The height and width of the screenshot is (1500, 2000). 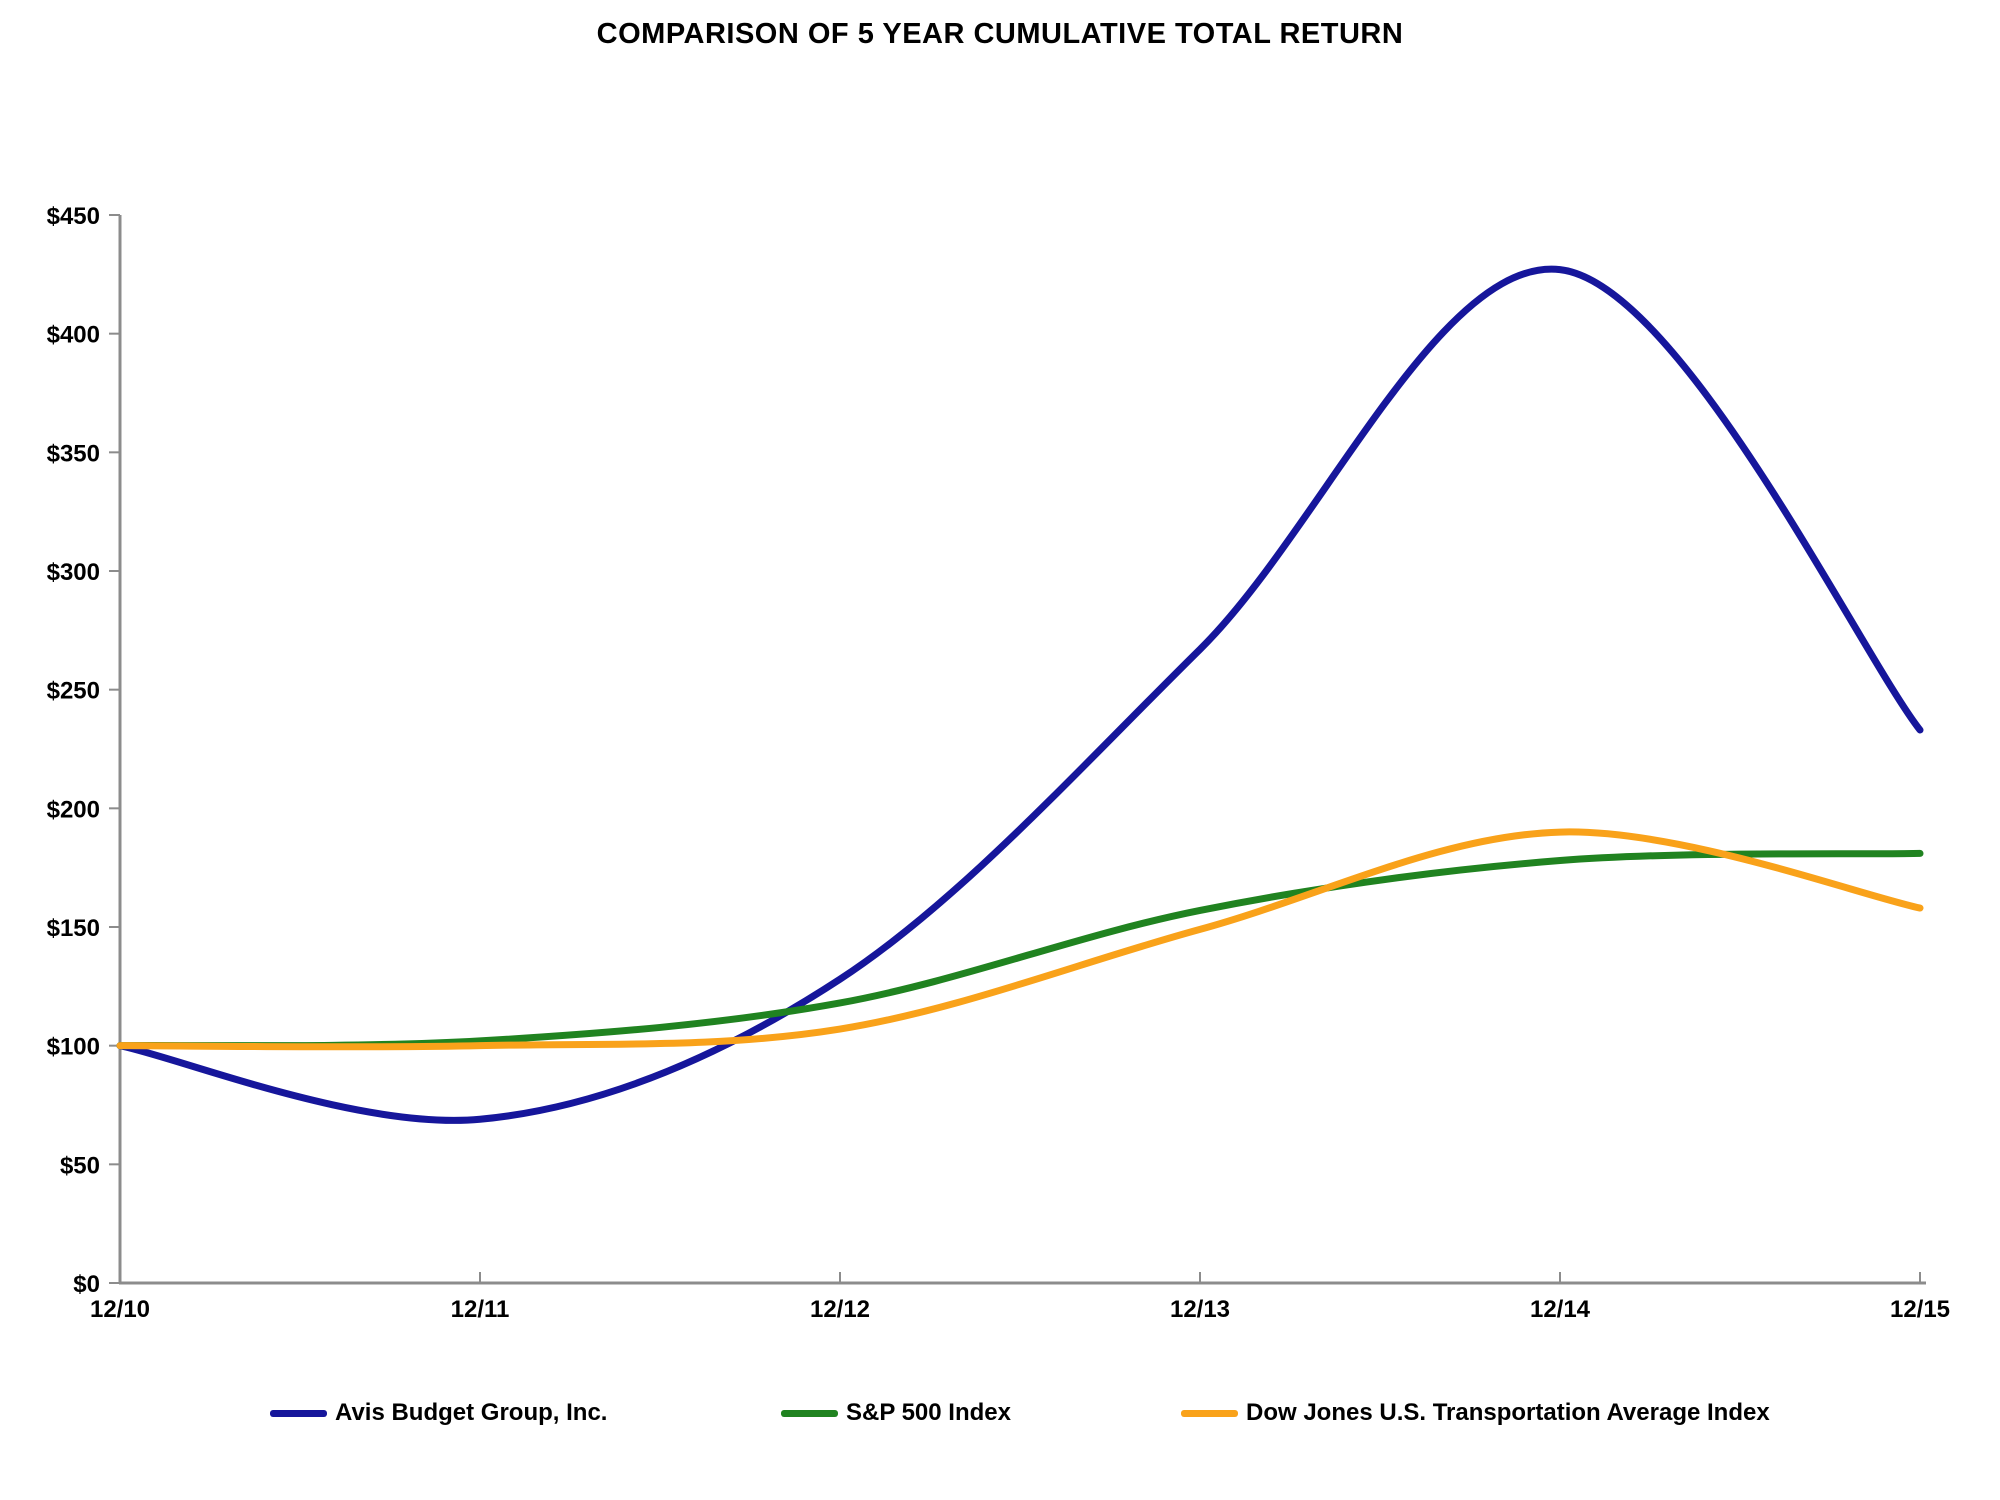 I want to click on legend-swatch-avis-budget-group-inc, so click(x=298, y=1413).